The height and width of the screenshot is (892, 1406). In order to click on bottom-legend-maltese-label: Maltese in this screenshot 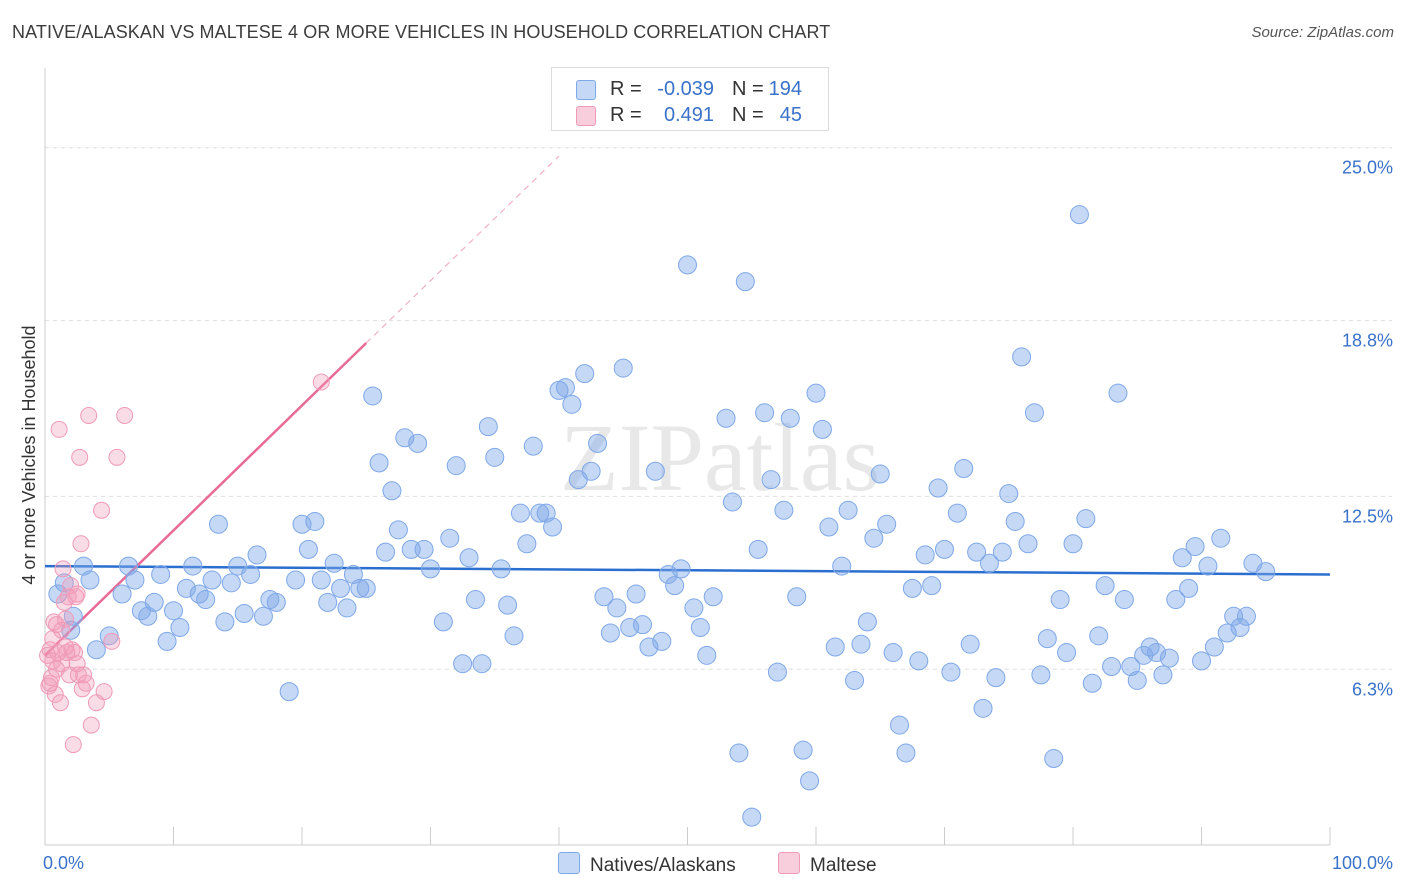, I will do `click(843, 865)`.